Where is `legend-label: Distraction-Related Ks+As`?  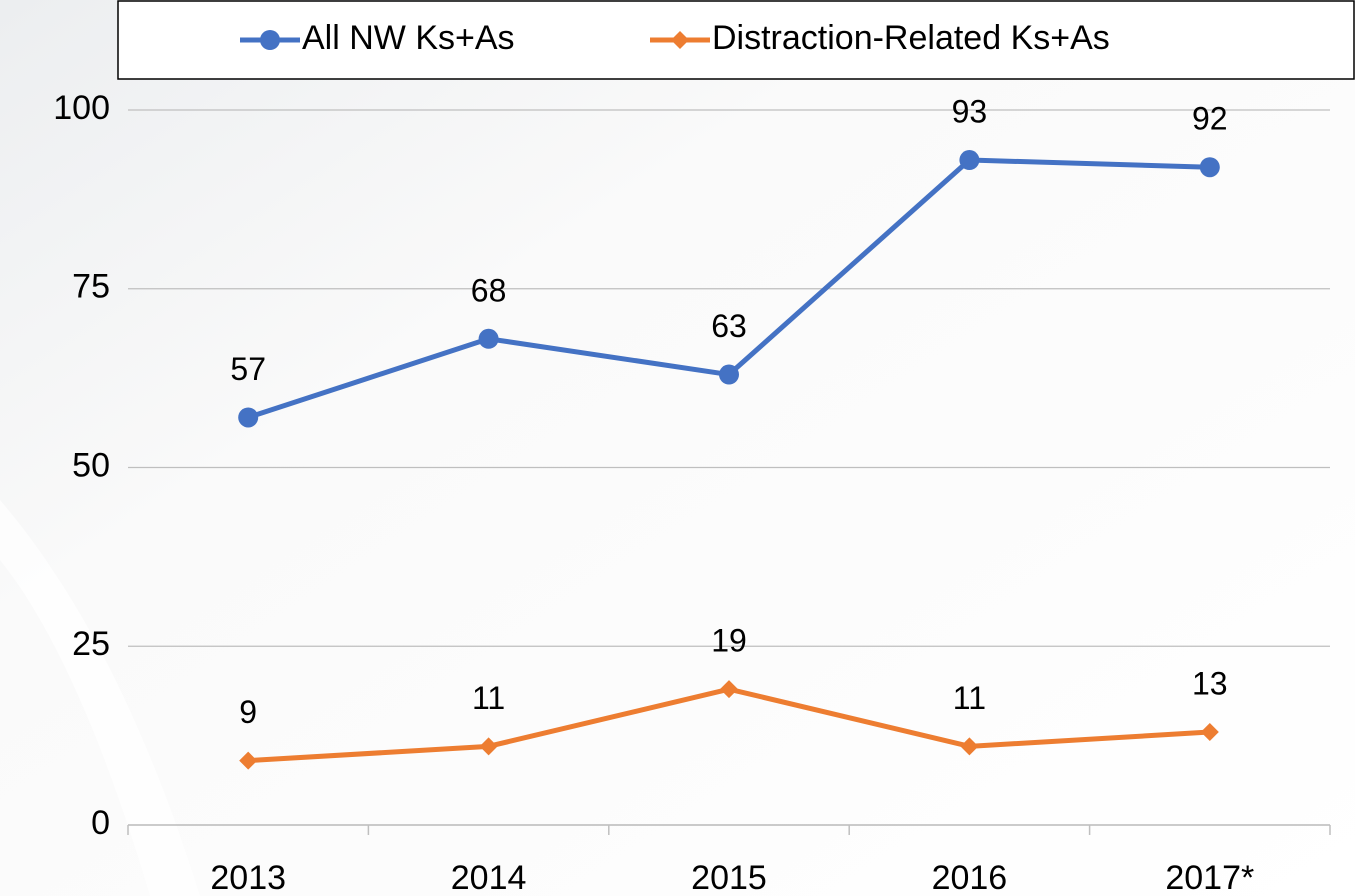 legend-label: Distraction-Related Ks+As is located at coordinates (911, 38).